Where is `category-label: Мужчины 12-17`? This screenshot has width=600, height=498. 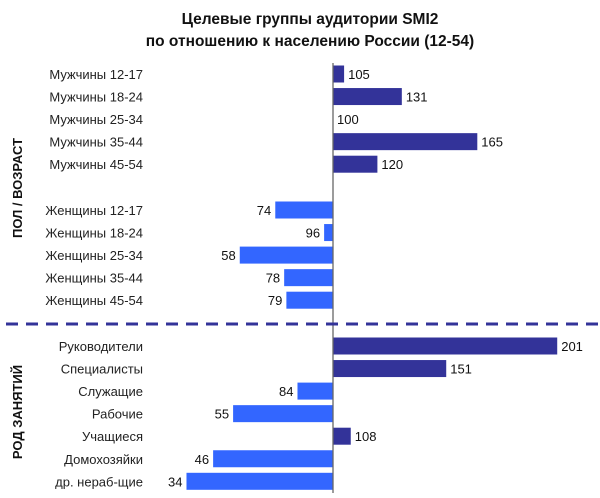
category-label: Мужчины 12-17 is located at coordinates (96, 74).